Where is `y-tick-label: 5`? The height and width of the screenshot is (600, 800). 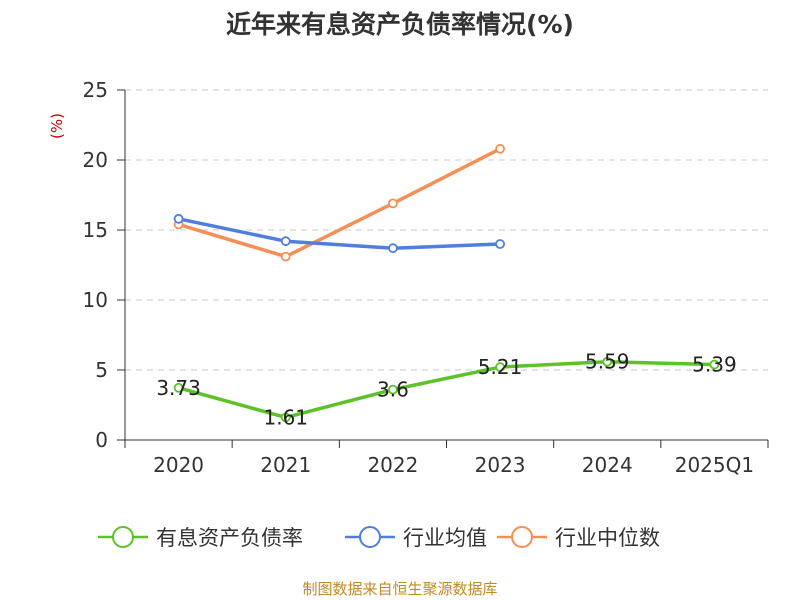
y-tick-label: 5 is located at coordinates (101, 370).